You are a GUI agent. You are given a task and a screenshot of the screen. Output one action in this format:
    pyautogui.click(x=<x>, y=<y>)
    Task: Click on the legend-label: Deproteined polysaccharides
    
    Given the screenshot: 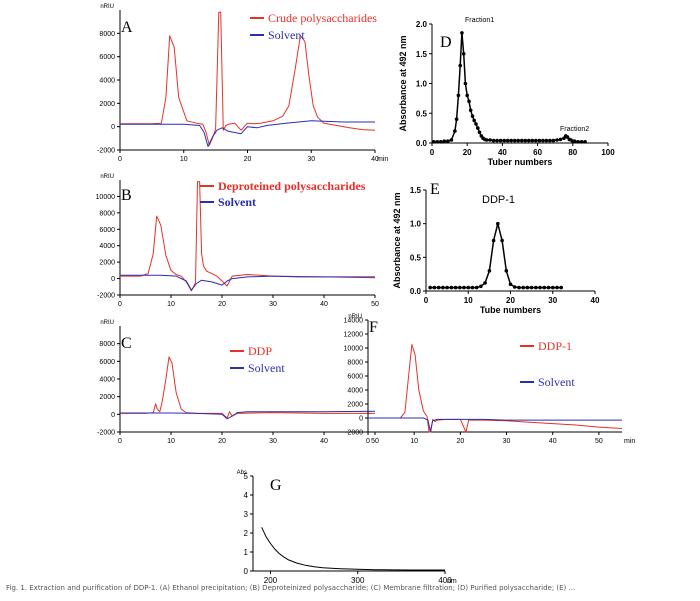 What is the action you would take?
    pyautogui.click(x=292, y=186)
    